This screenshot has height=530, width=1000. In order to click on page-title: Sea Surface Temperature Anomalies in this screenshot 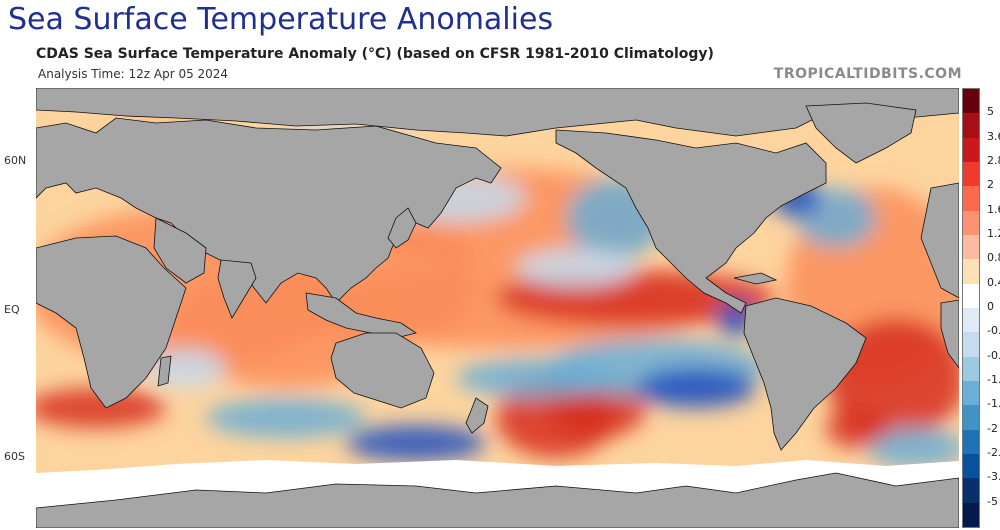, I will do `click(281, 19)`.